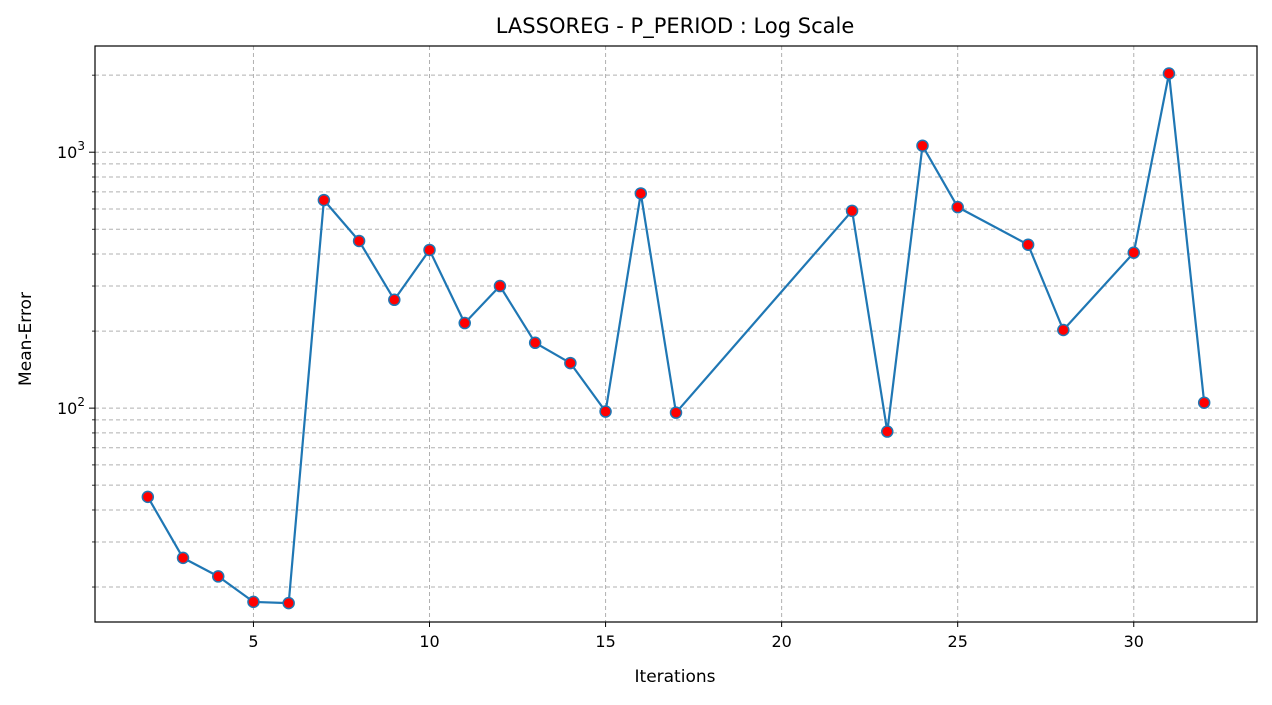 The image size is (1272, 705). Describe the element at coordinates (781, 641) in the screenshot. I see `x-tick-label: 20` at that location.